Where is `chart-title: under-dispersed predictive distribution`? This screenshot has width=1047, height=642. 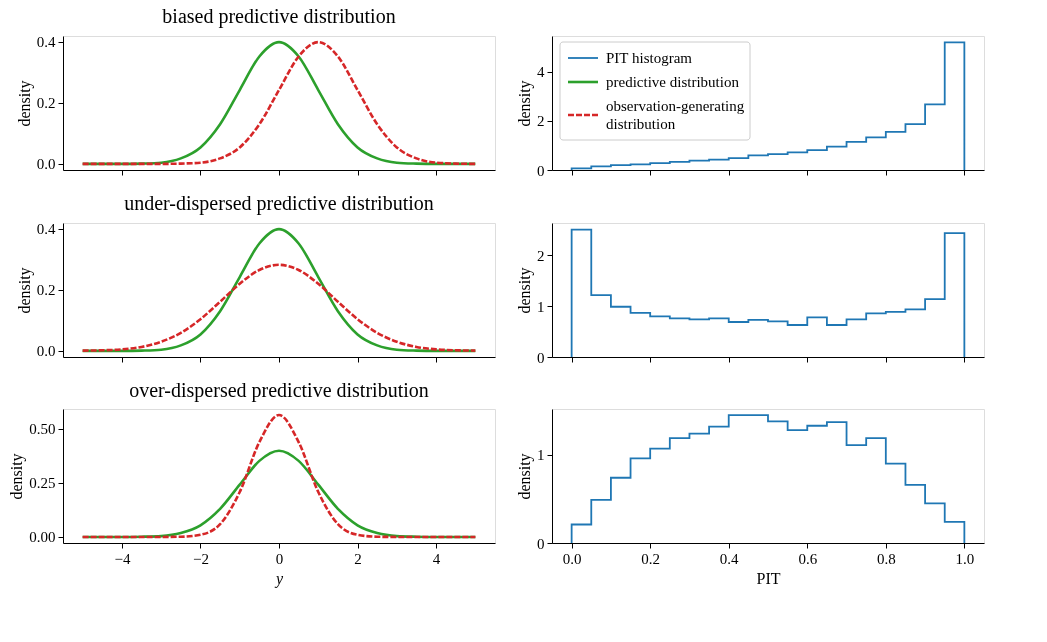
chart-title: under-dispersed predictive distribution is located at coordinates (279, 203).